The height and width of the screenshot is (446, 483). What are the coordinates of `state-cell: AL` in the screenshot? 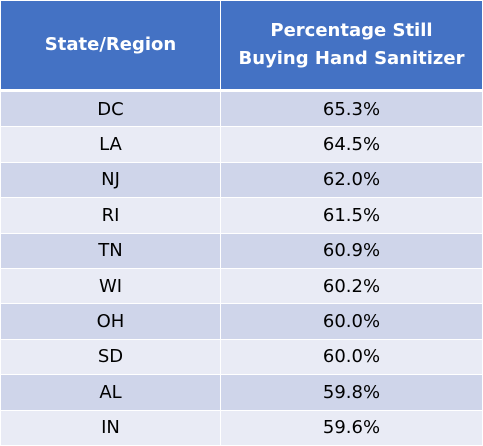 It's located at (110, 392).